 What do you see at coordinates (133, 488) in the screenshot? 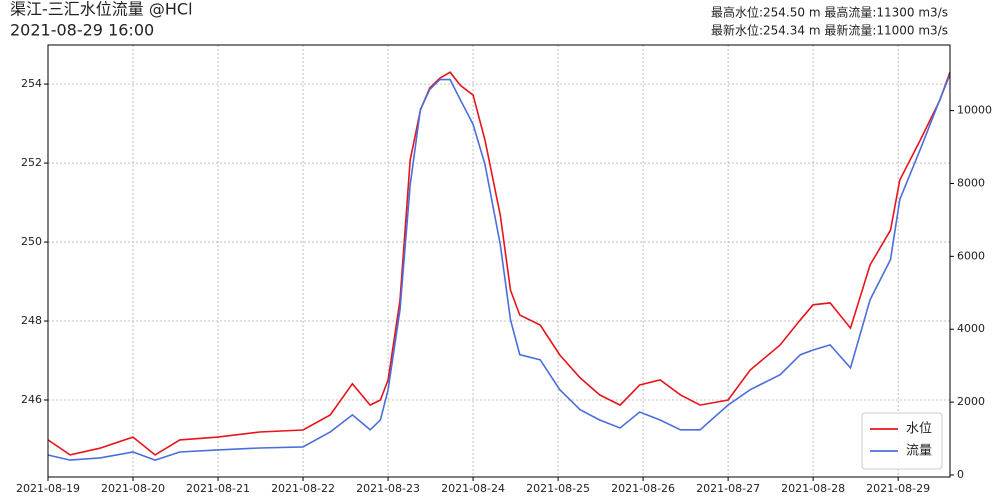
I see `x-tick-label: 2021-08-20` at bounding box center [133, 488].